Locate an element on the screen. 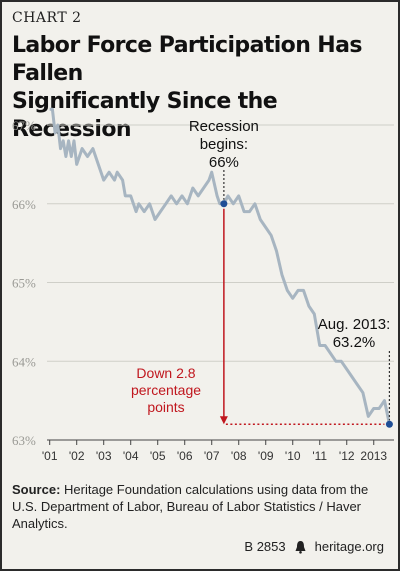 The width and height of the screenshot is (400, 571). y-tick-label: 67% is located at coordinates (24, 125).